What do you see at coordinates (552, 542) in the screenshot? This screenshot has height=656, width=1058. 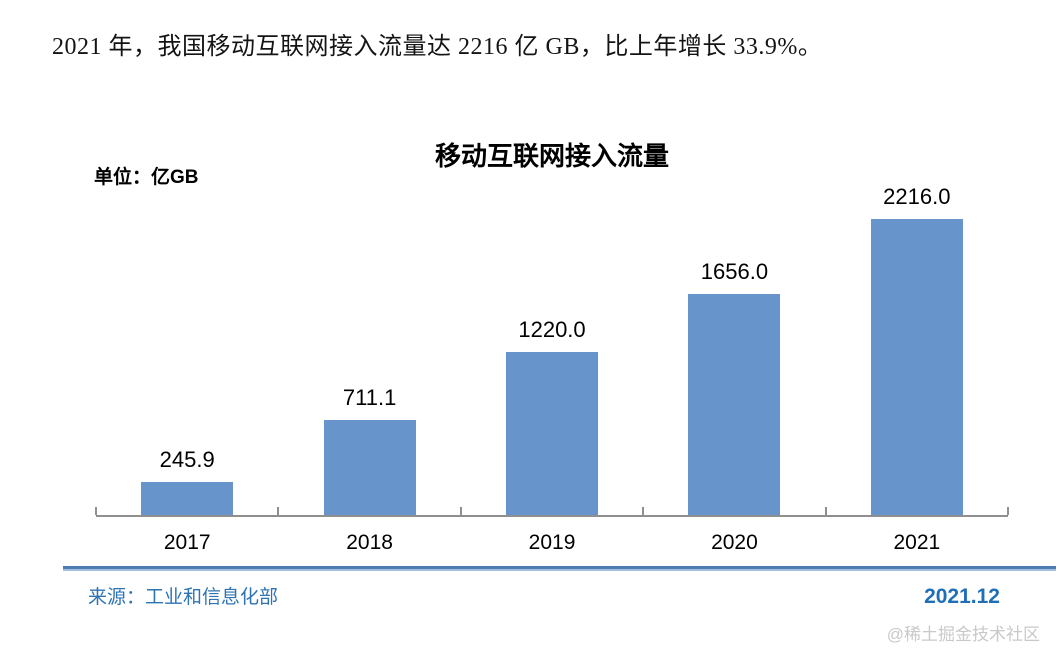 I see `x-axis-label: 2019` at bounding box center [552, 542].